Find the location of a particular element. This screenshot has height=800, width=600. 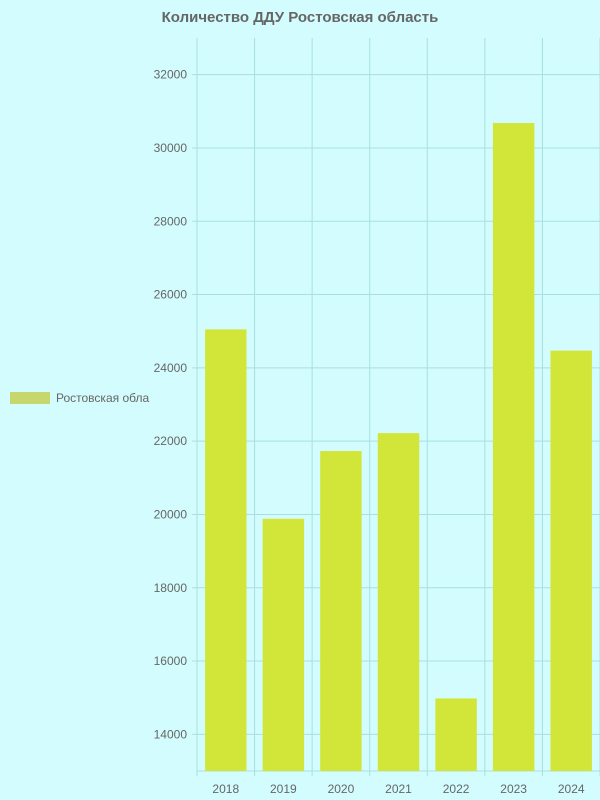

bar-2021 is located at coordinates (398, 602).